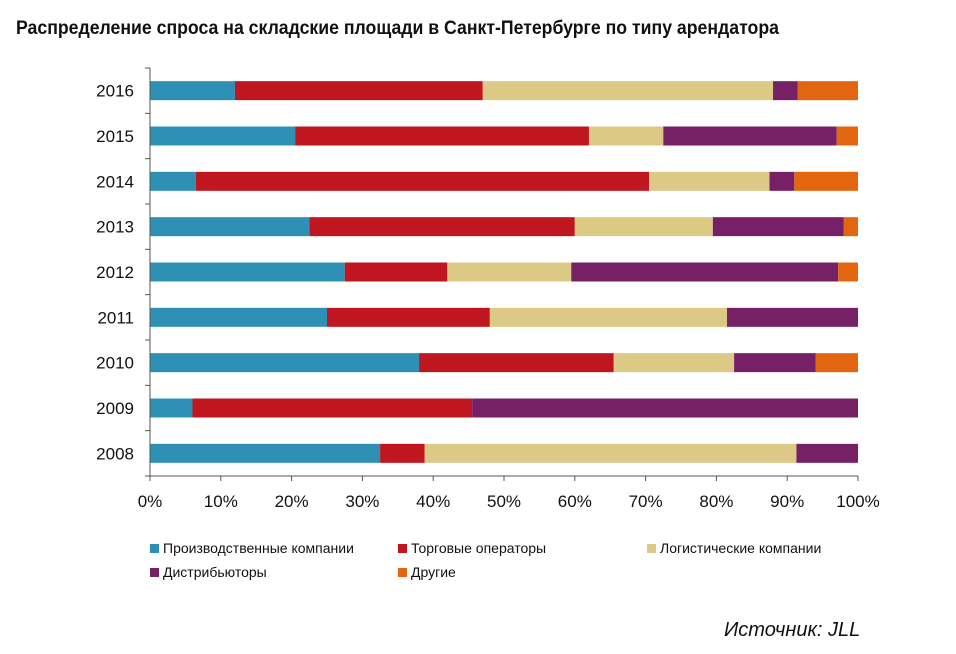 This screenshot has height=654, width=956. Describe the element at coordinates (504, 501) in the screenshot. I see `x-tick-label: 50%` at that location.